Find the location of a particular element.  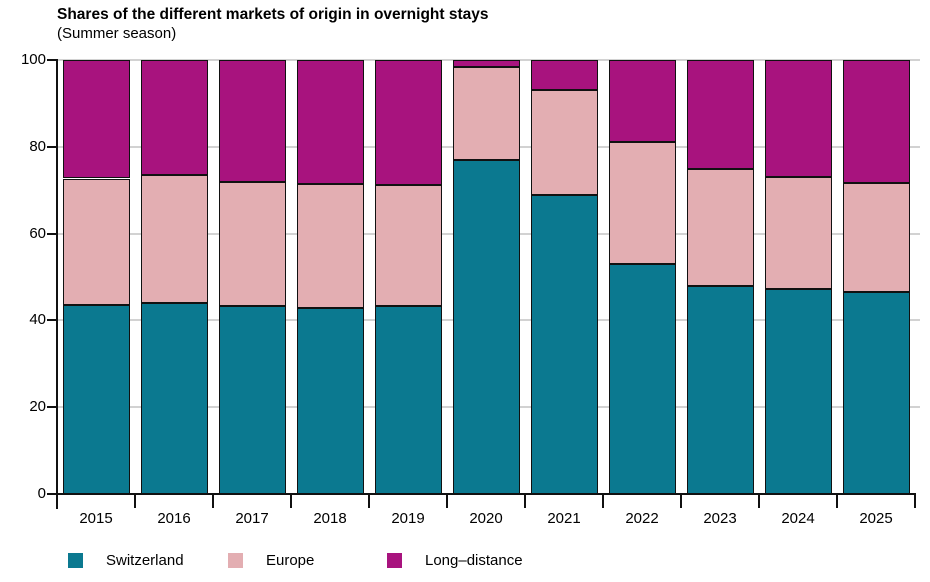

bar-segment-switzerland-2023 is located at coordinates (720, 389).